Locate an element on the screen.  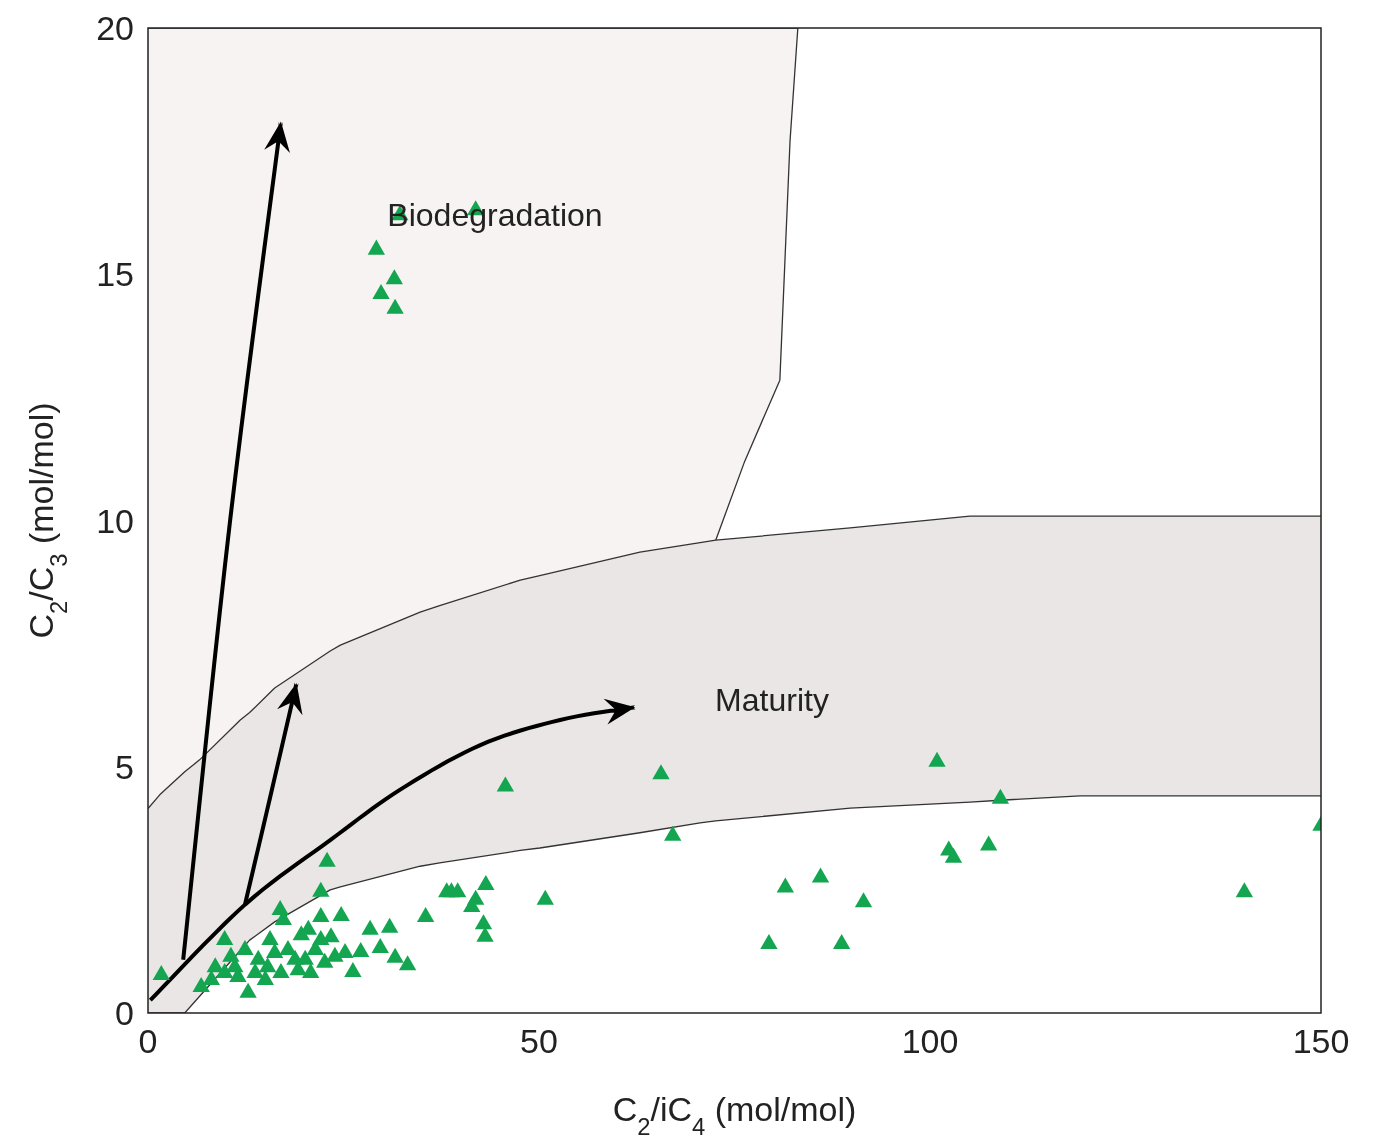
annotation: Biodegradation is located at coordinates (495, 215).